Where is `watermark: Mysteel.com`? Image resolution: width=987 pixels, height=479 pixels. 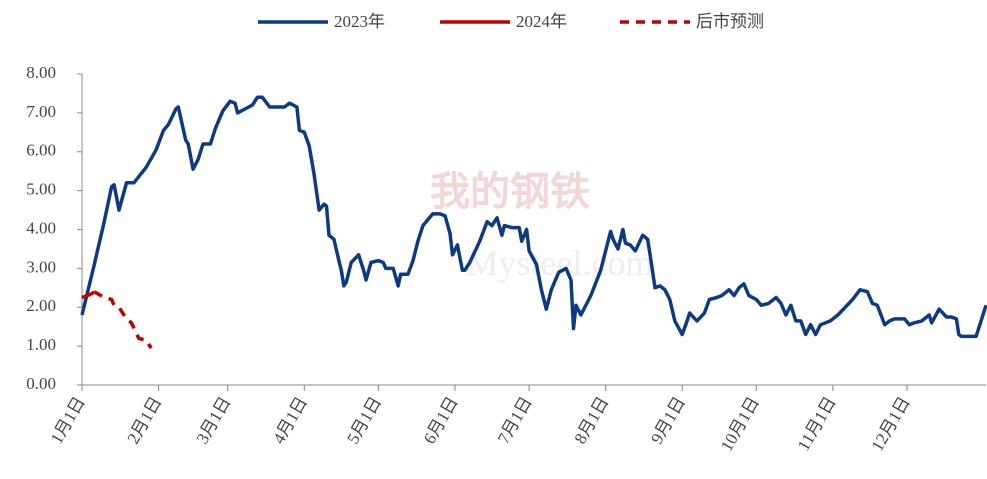
watermark: Mysteel.com is located at coordinates (560, 263).